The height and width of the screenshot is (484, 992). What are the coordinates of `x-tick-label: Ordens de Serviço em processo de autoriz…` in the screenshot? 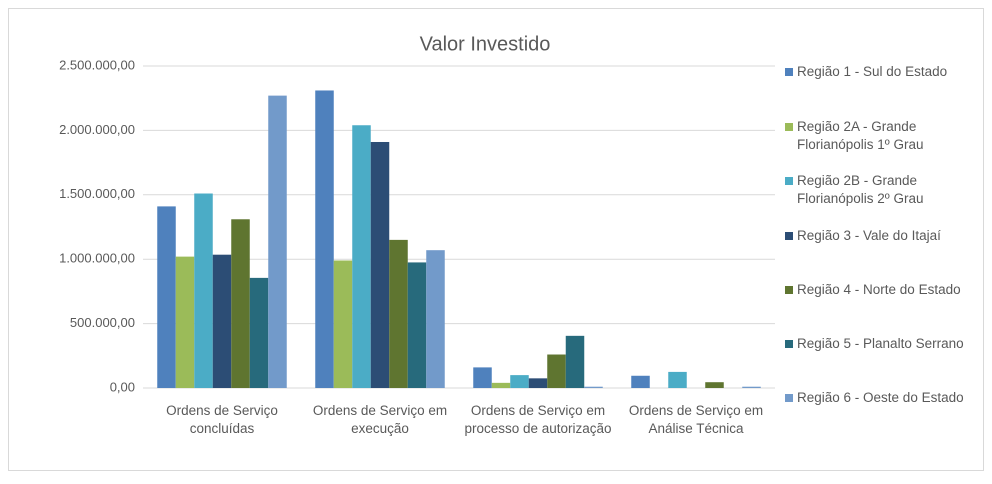 It's located at (538, 419).